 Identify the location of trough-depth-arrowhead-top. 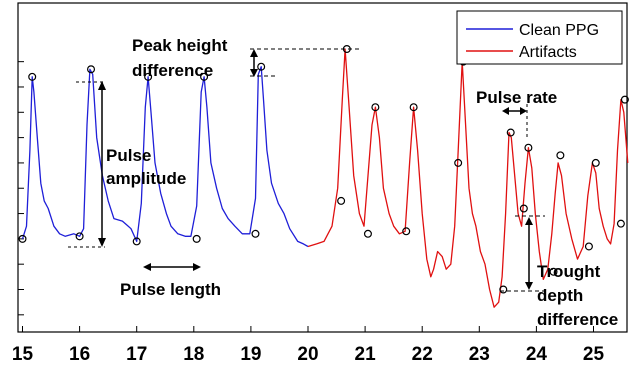
(529, 221).